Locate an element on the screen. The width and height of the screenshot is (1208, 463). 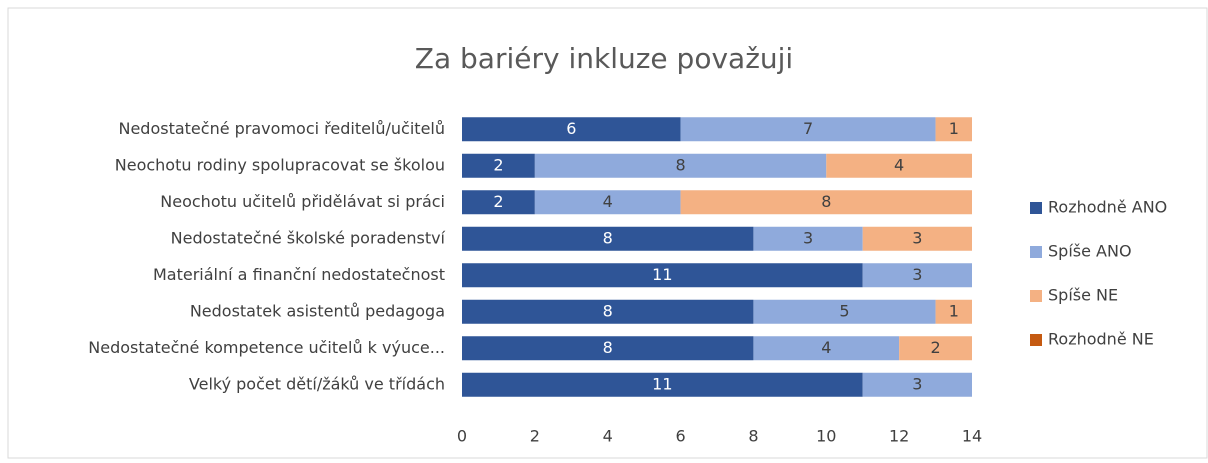
x-tick-label: 8 is located at coordinates (753, 436).